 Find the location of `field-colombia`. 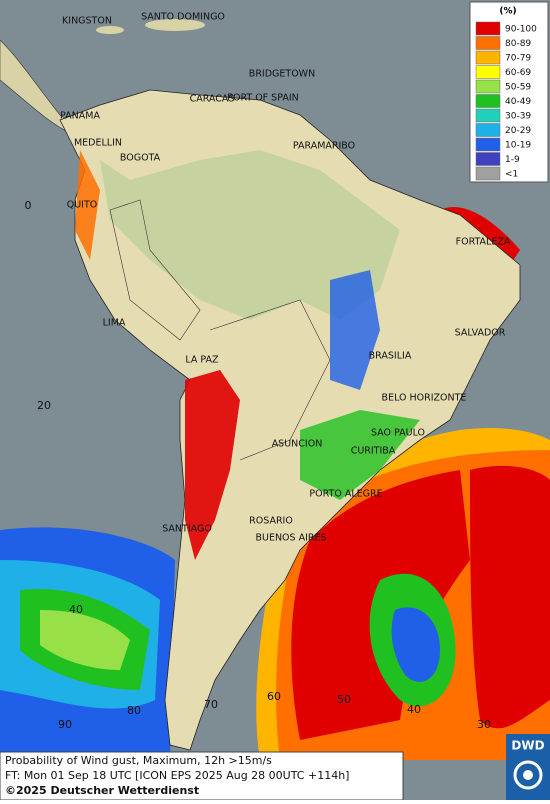

field-colombia is located at coordinates (87, 205).